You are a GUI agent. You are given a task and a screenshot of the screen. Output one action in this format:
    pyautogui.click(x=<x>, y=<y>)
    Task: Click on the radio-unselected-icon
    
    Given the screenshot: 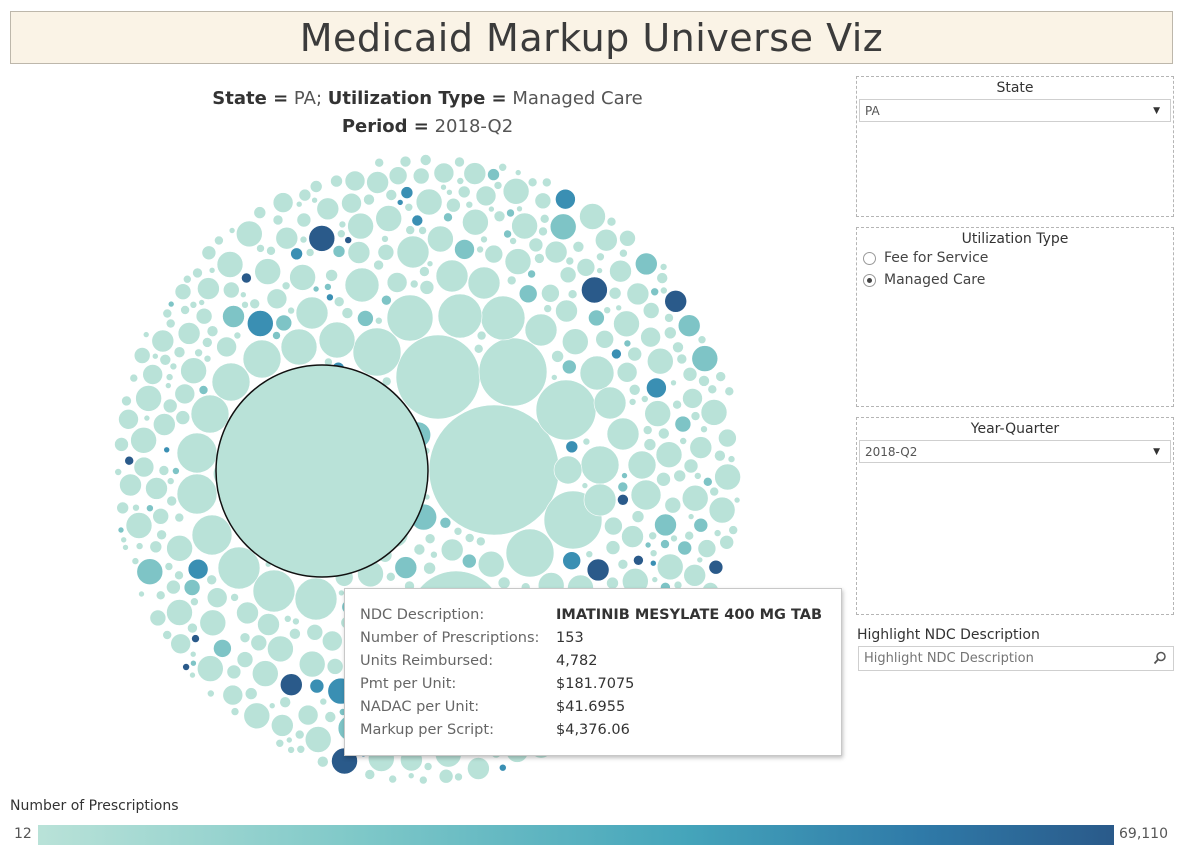 What is the action you would take?
    pyautogui.click(x=869, y=258)
    